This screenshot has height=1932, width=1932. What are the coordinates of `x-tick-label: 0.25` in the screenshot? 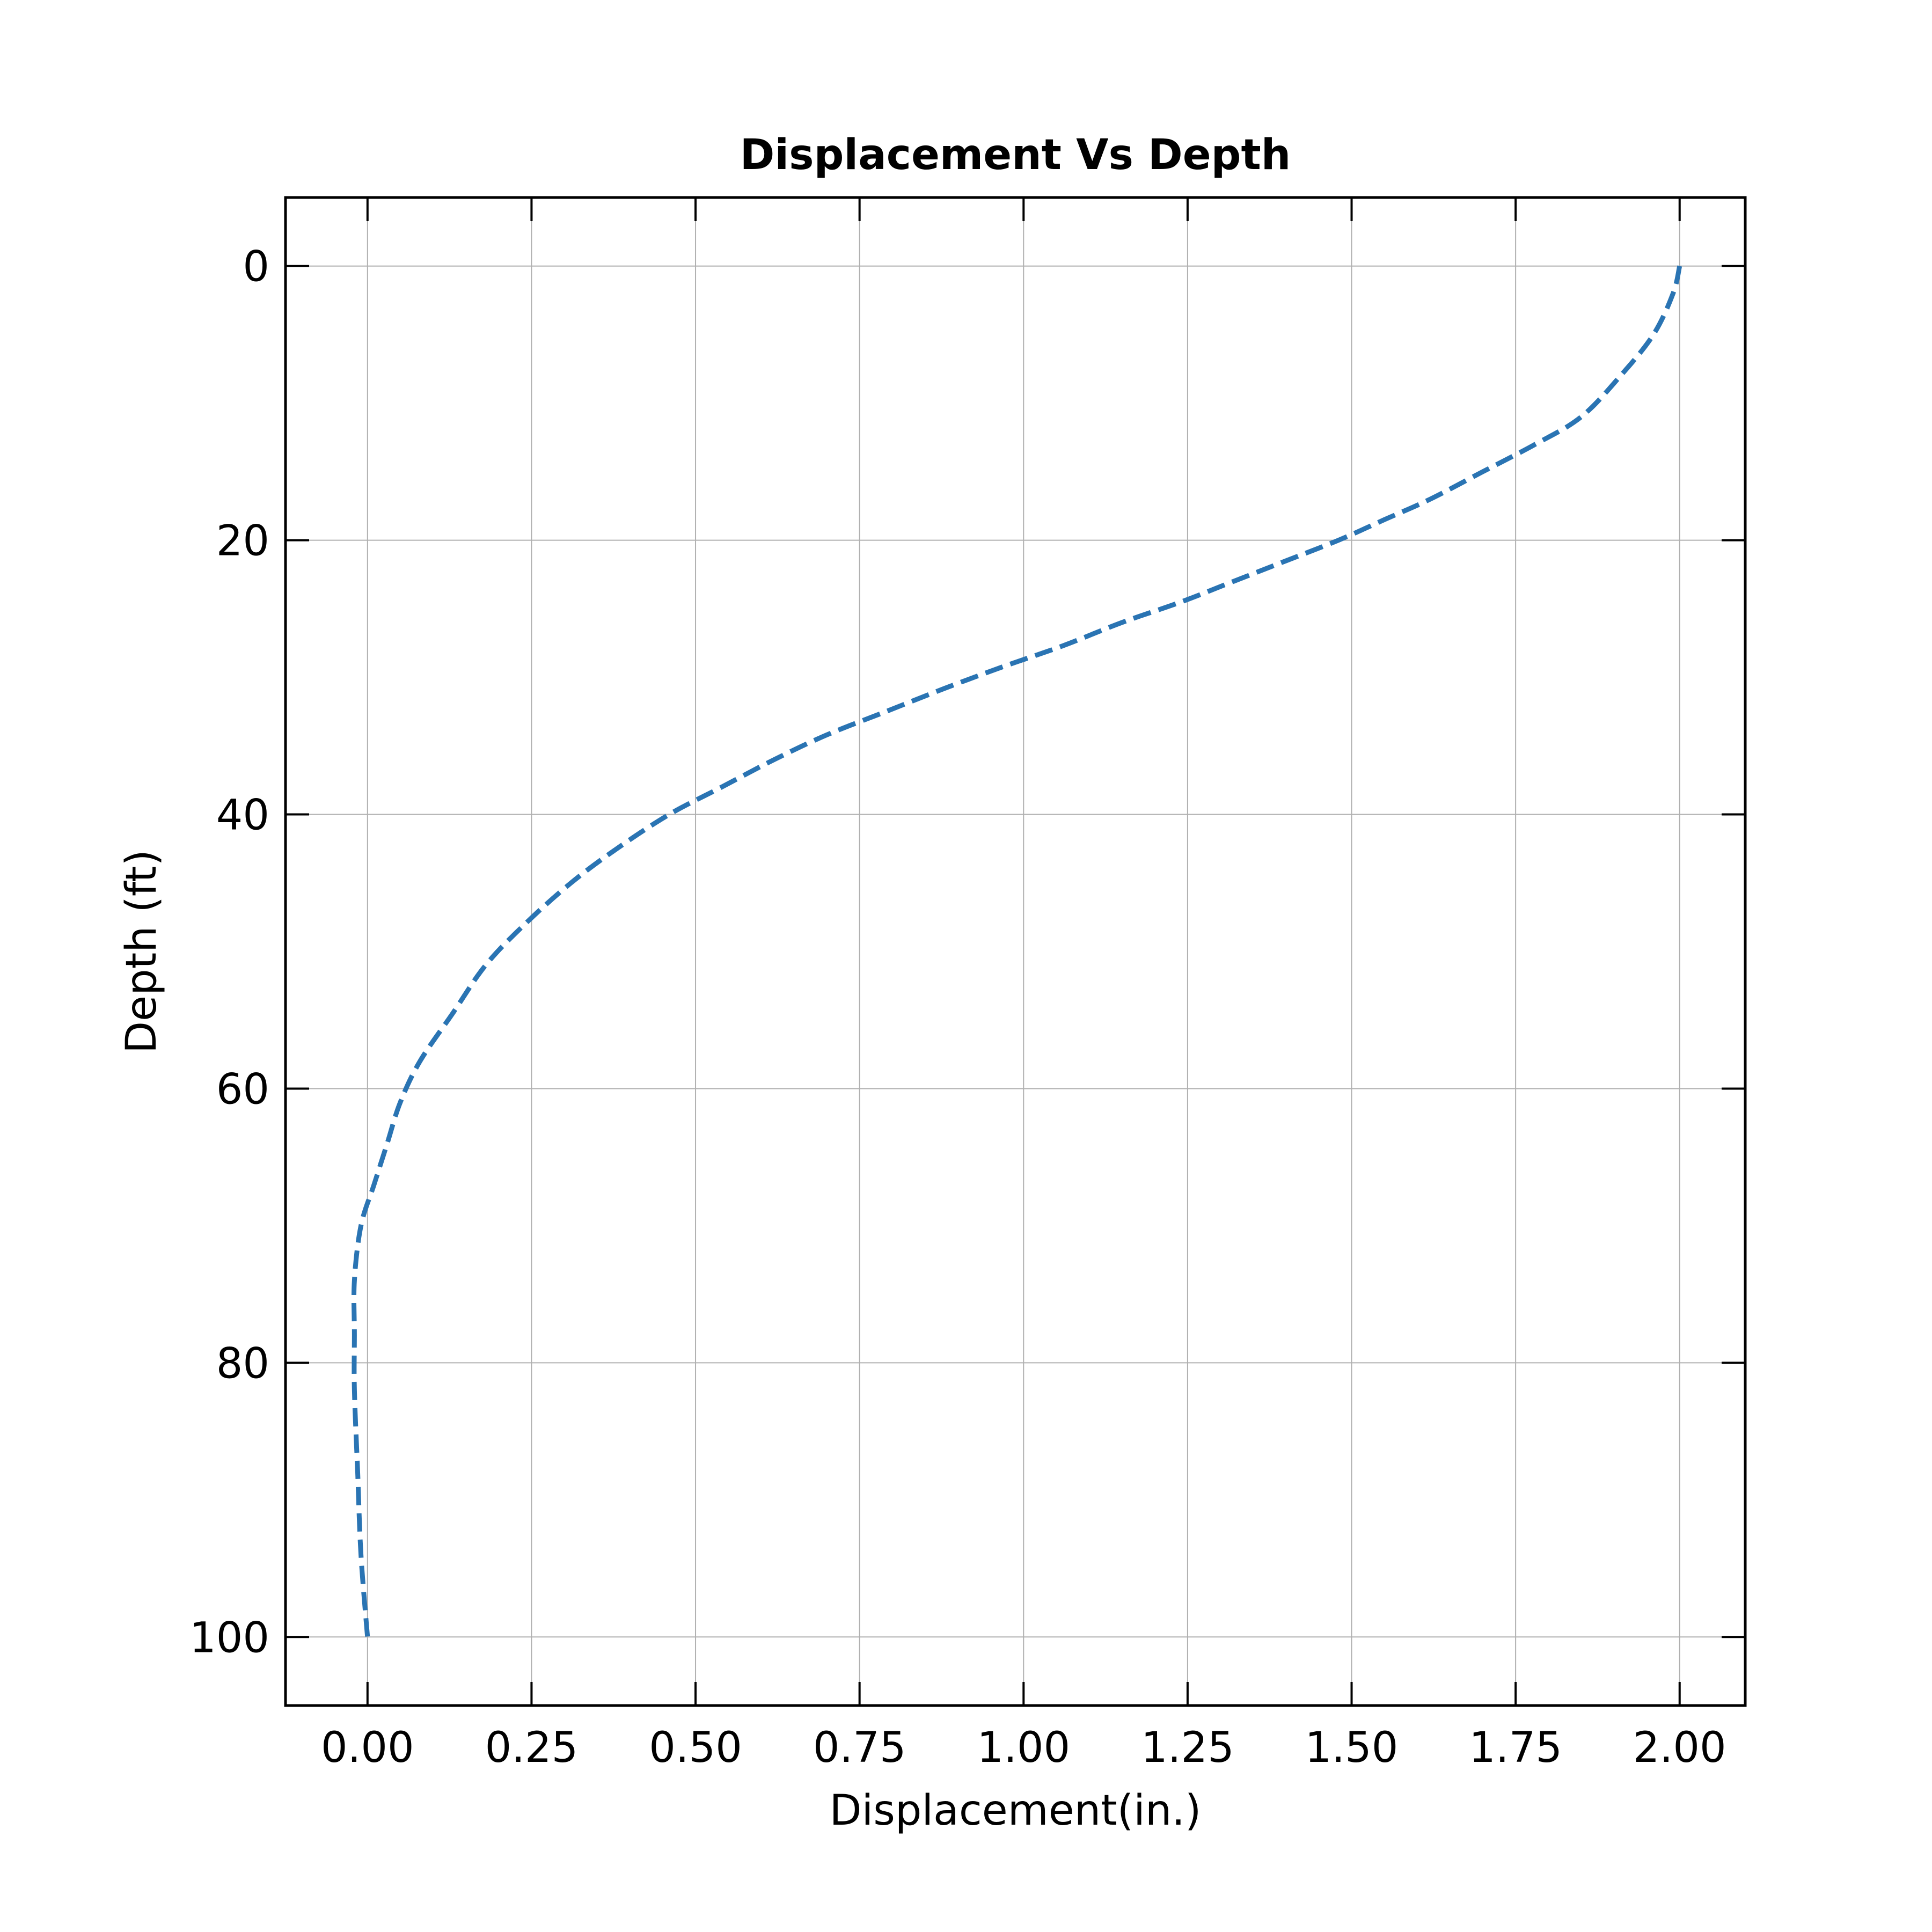 It's located at (532, 1748).